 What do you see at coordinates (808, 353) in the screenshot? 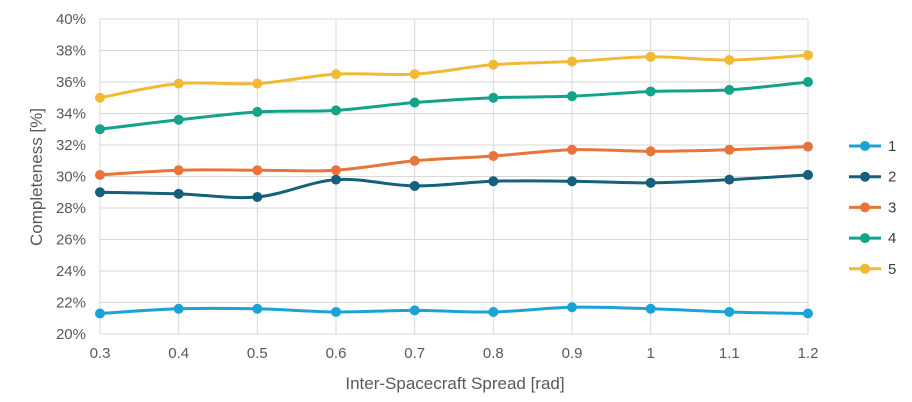
I see `x-tick-label: 1.2` at bounding box center [808, 353].